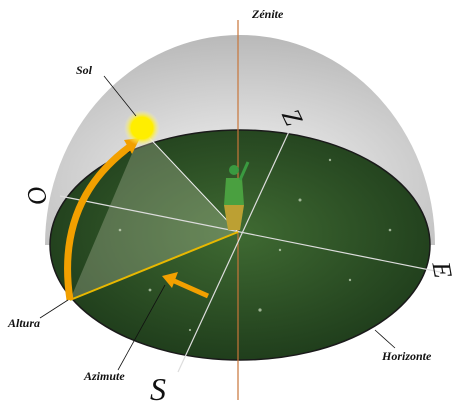  What do you see at coordinates (237, 195) in the screenshot?
I see `observer` at bounding box center [237, 195].